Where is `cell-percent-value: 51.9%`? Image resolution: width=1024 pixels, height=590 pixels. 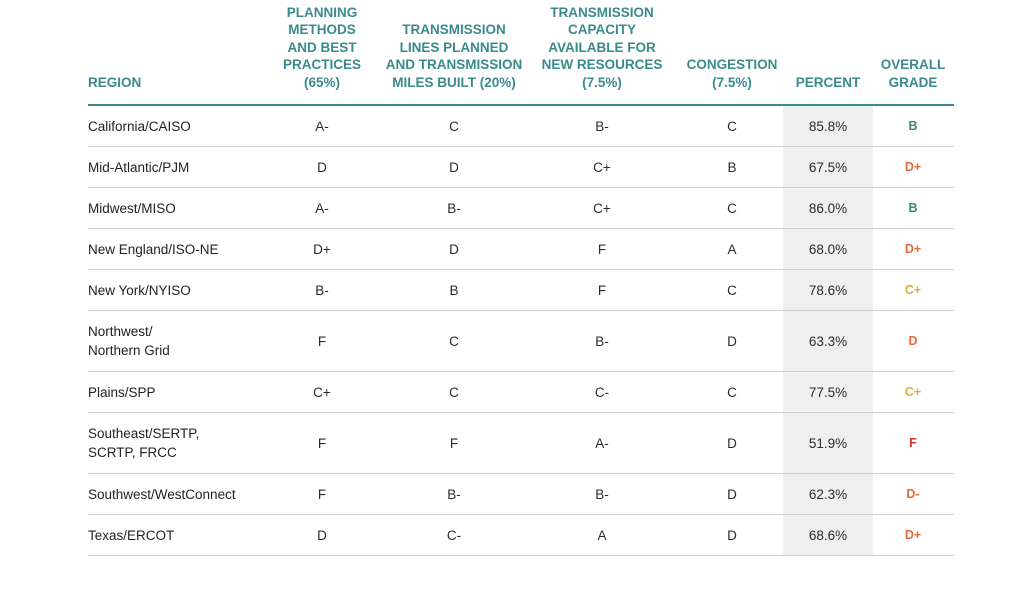
cell-percent-value: 51.9% is located at coordinates (828, 443).